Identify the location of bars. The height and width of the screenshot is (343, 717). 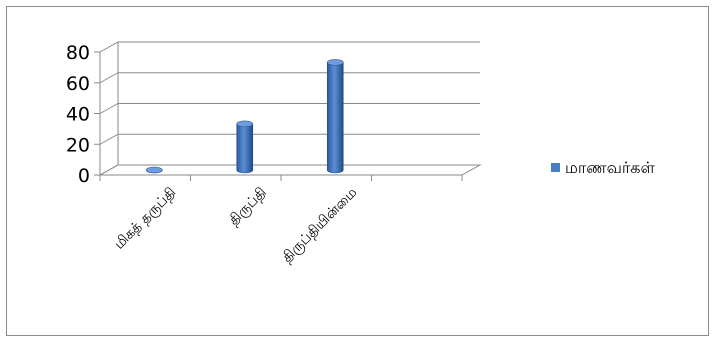
(244, 116).